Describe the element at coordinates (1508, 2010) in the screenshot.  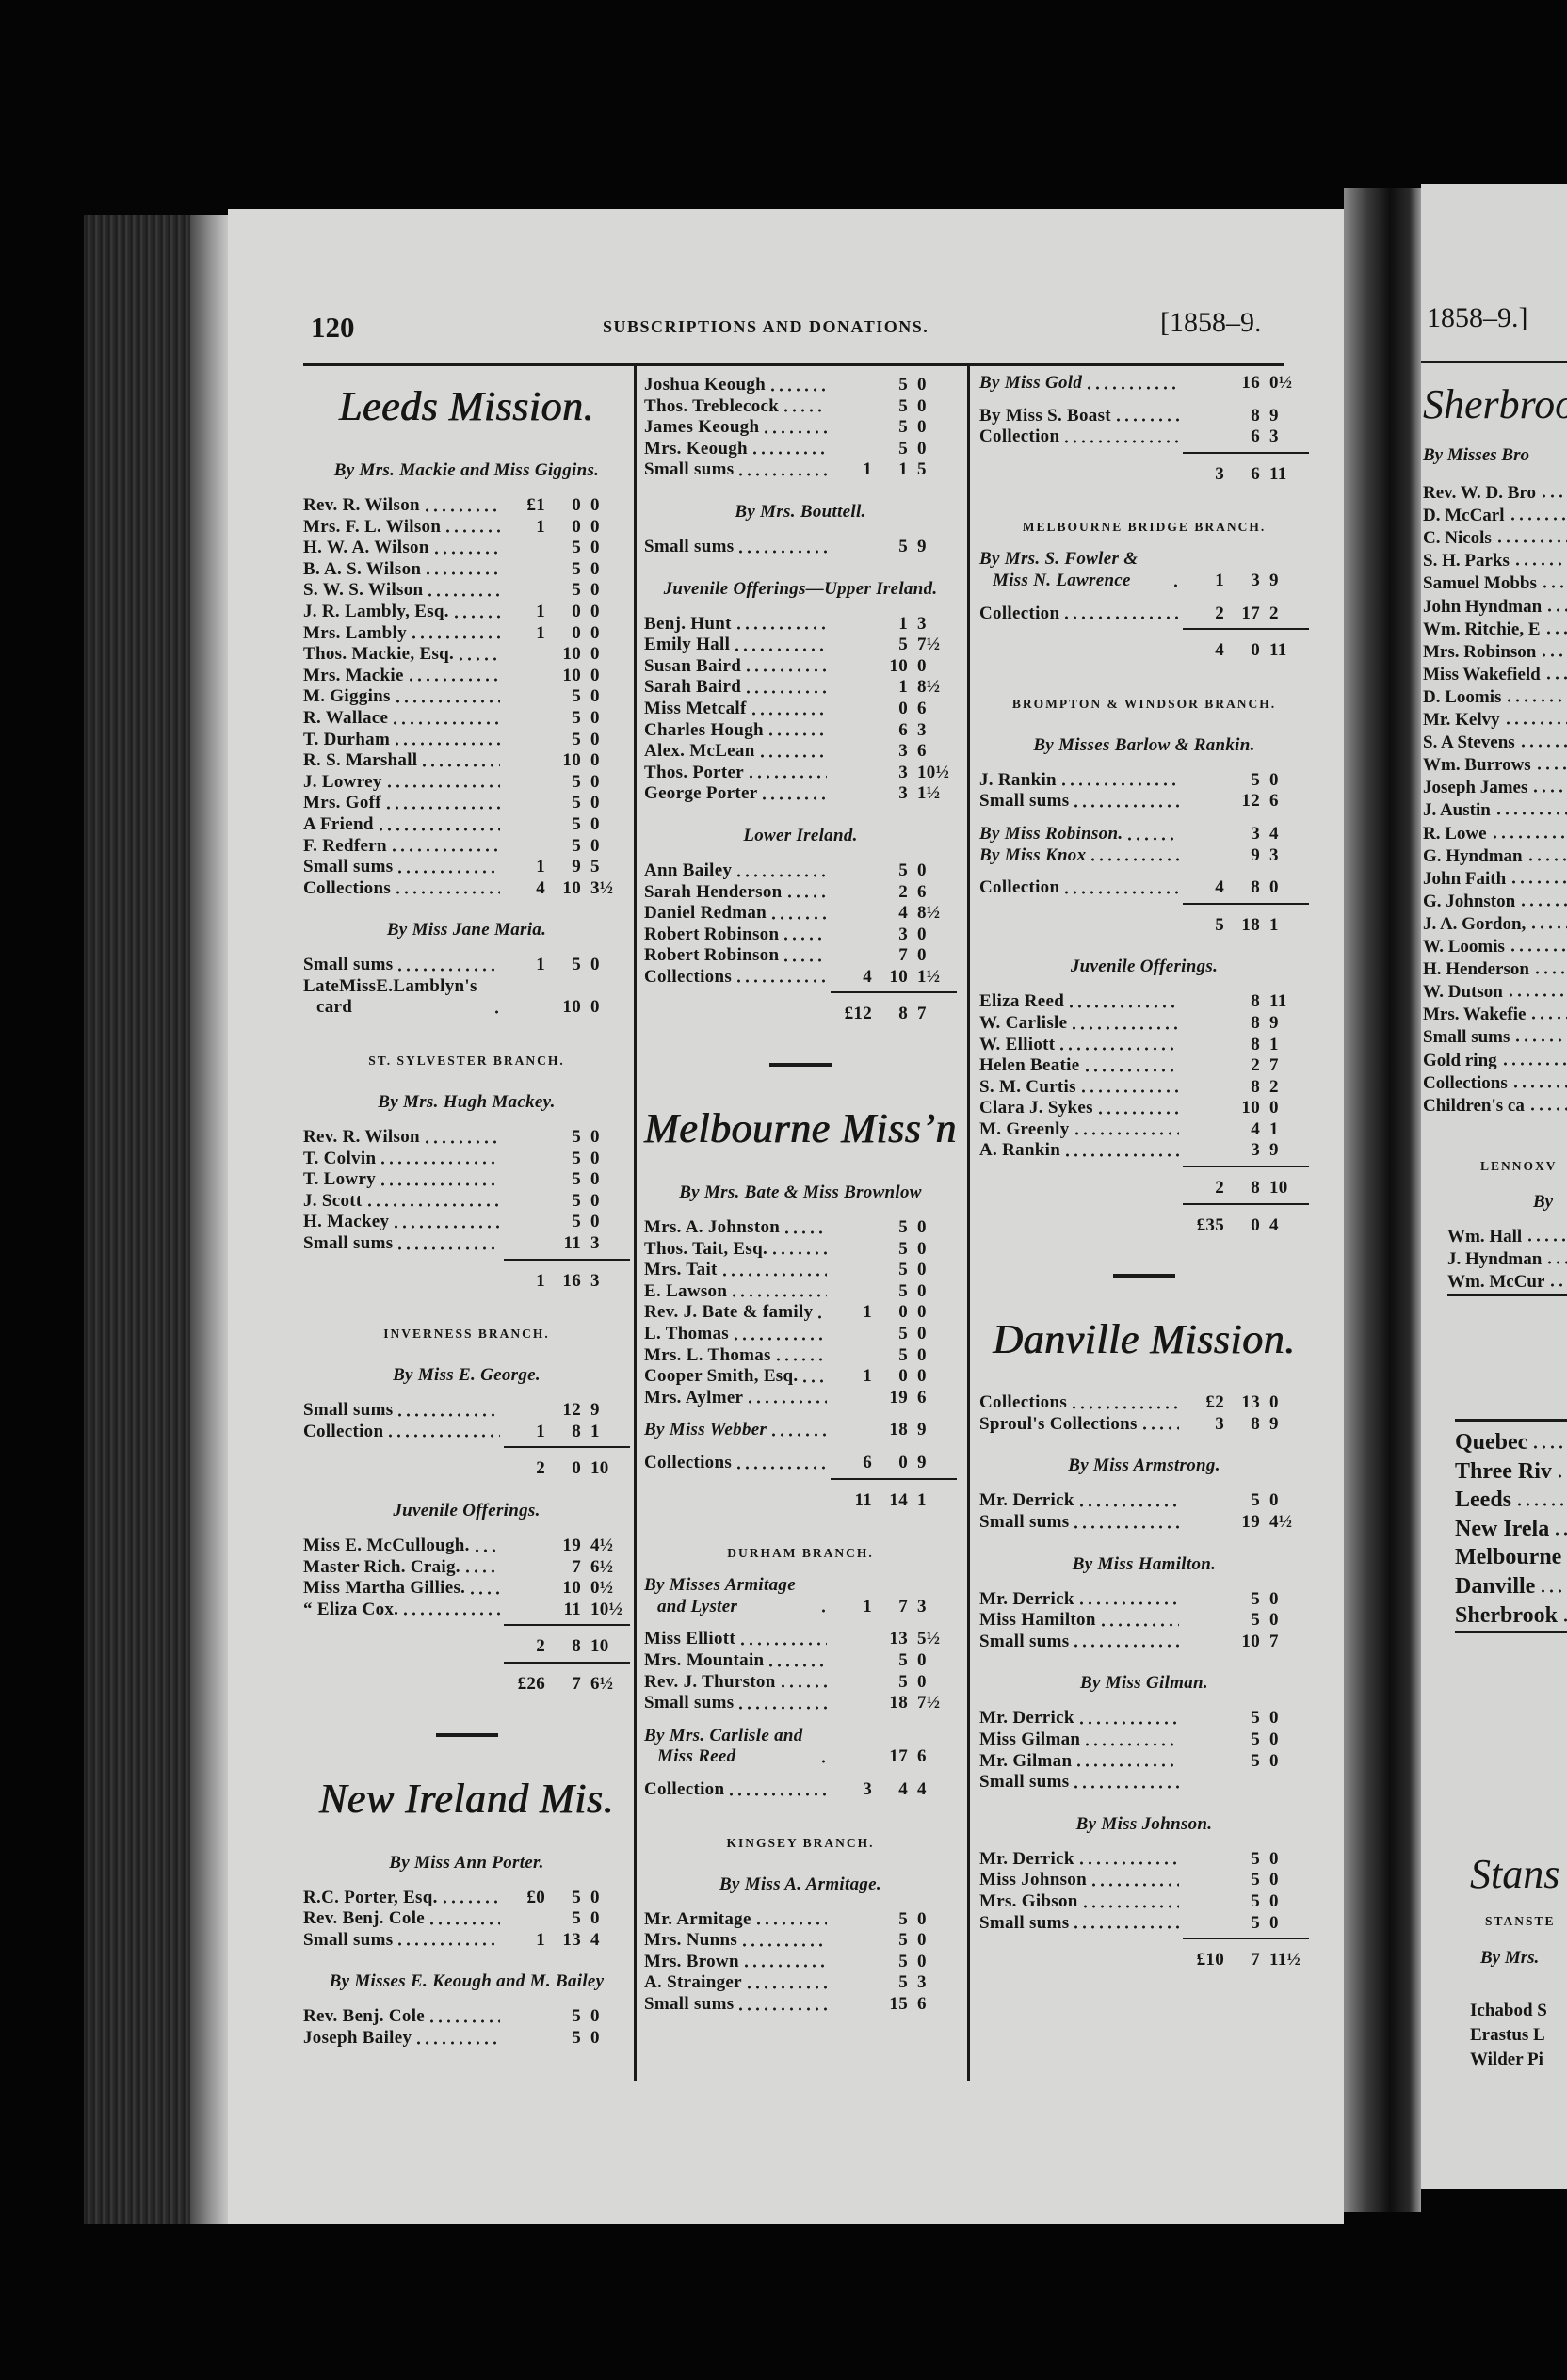
I see `donor-row: Ichabod S` at that location.